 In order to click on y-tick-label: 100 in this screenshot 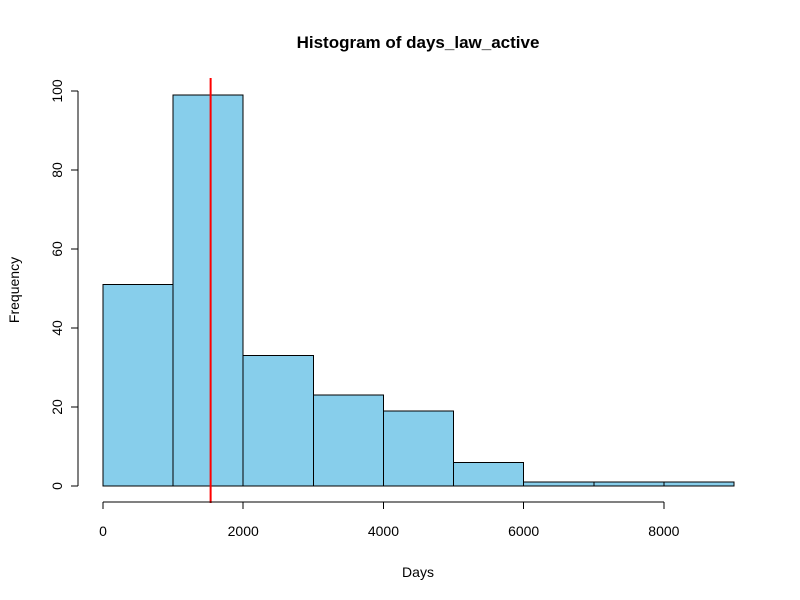, I will do `click(57, 91)`.